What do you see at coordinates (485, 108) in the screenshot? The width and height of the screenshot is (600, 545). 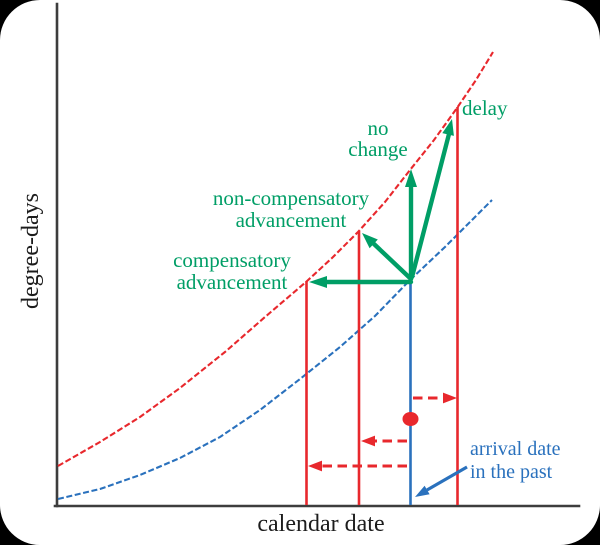 I see `delay-label: delay` at bounding box center [485, 108].